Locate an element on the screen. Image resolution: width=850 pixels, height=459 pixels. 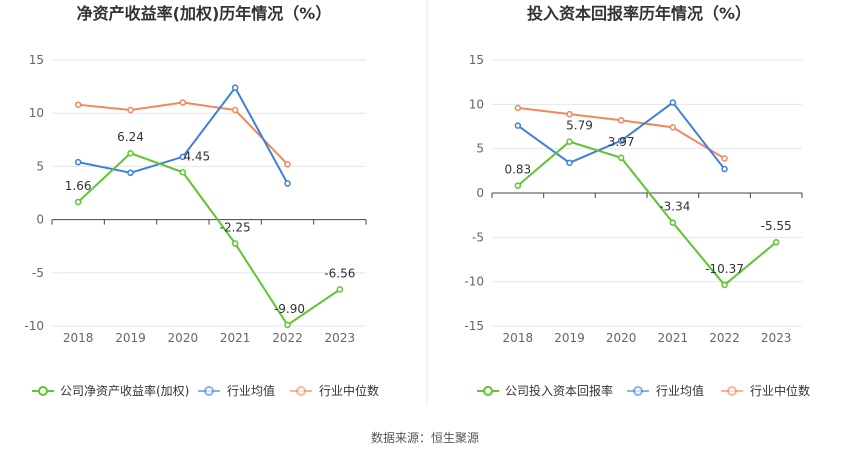
legend-item: 公司净资产收益率(加权) is located at coordinates (110, 390).